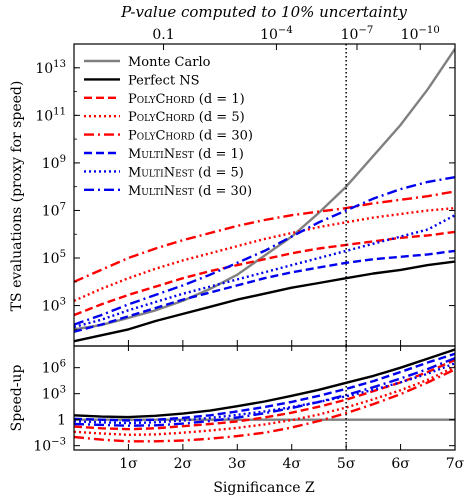  I want to click on legend-label-1: Perfect NS, so click(164, 80).